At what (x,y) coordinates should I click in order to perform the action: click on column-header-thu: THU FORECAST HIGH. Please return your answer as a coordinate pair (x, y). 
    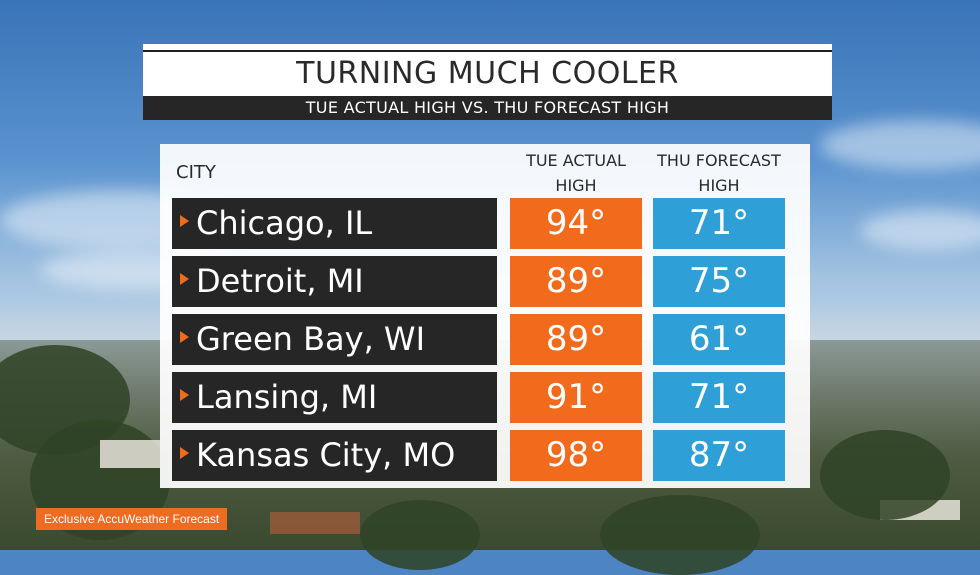
    Looking at the image, I should click on (719, 173).